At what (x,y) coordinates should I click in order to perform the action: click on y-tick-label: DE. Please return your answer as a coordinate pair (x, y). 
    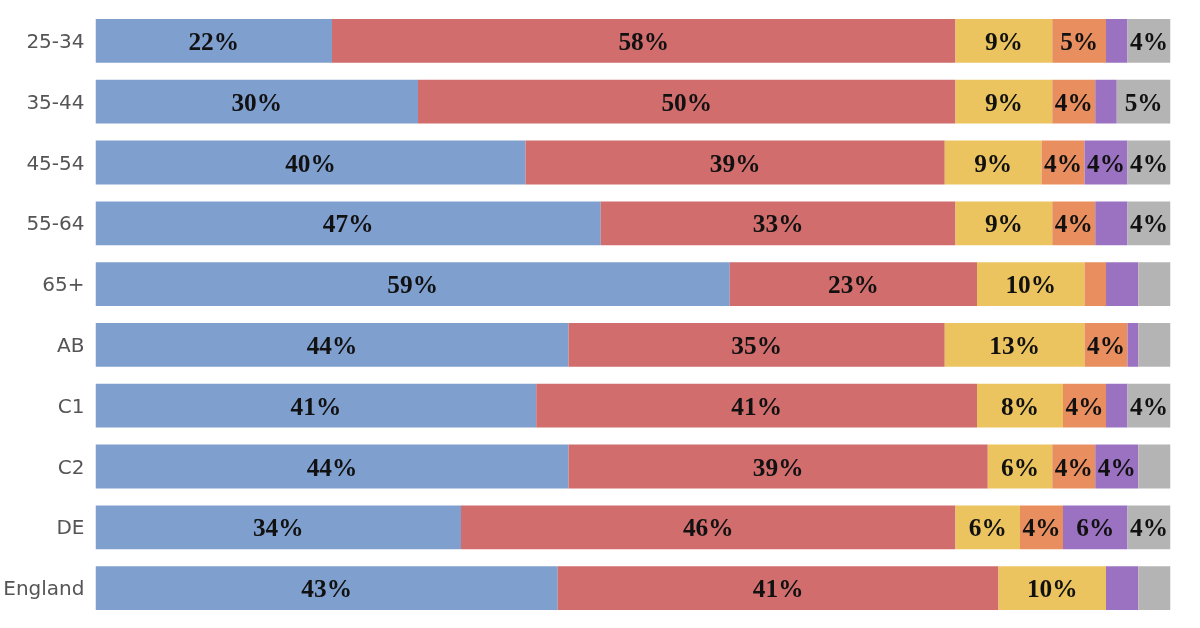
    Looking at the image, I should click on (70, 527).